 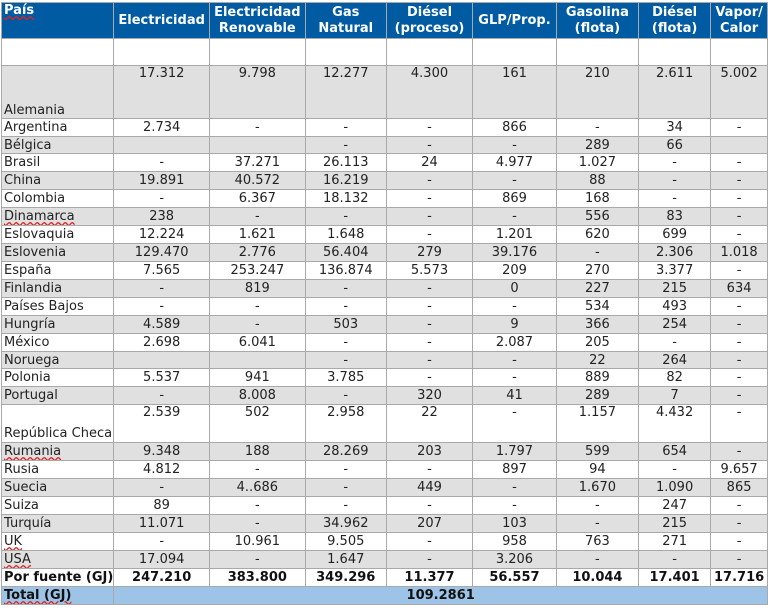 I want to click on value-cell: 215, so click(x=675, y=288).